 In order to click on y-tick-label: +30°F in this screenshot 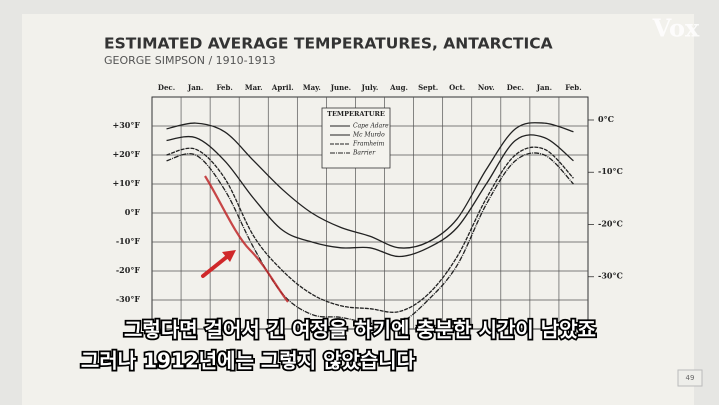, I will do `click(126, 125)`.